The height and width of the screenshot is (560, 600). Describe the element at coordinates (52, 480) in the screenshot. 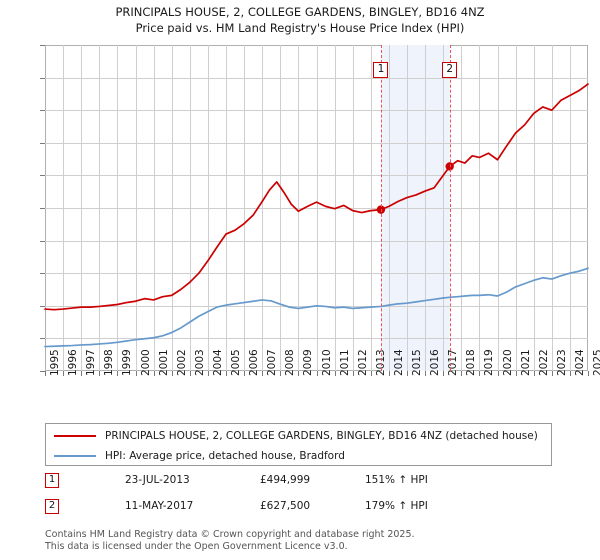

I see `transaction-index: 1` at that location.